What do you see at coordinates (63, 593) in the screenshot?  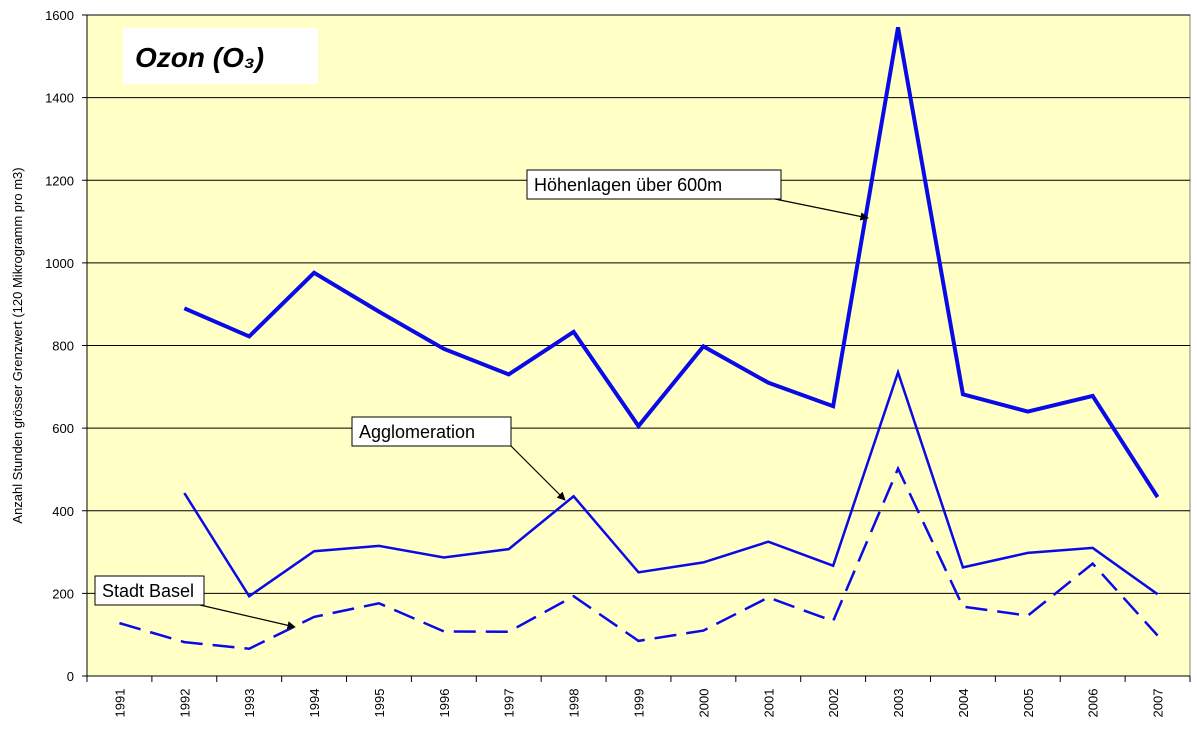 I see `y-tick-label: 200` at bounding box center [63, 593].